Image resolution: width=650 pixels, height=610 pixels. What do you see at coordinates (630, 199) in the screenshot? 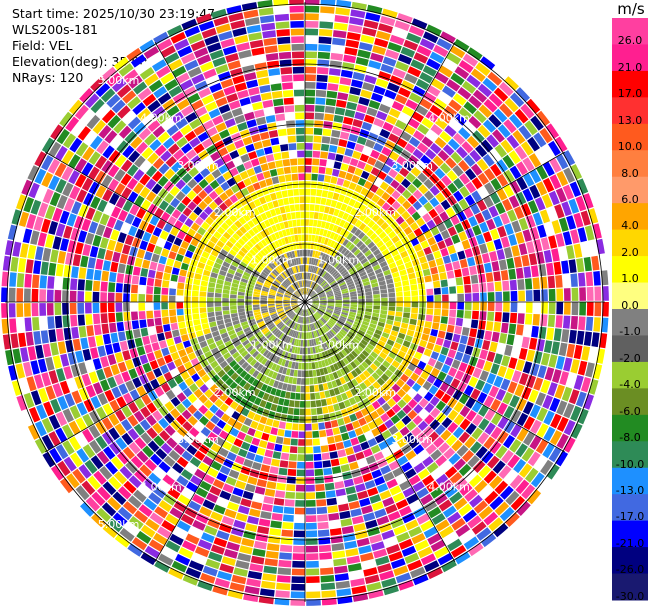
I see `colorbar-tick-label: 6.0` at bounding box center [630, 199].